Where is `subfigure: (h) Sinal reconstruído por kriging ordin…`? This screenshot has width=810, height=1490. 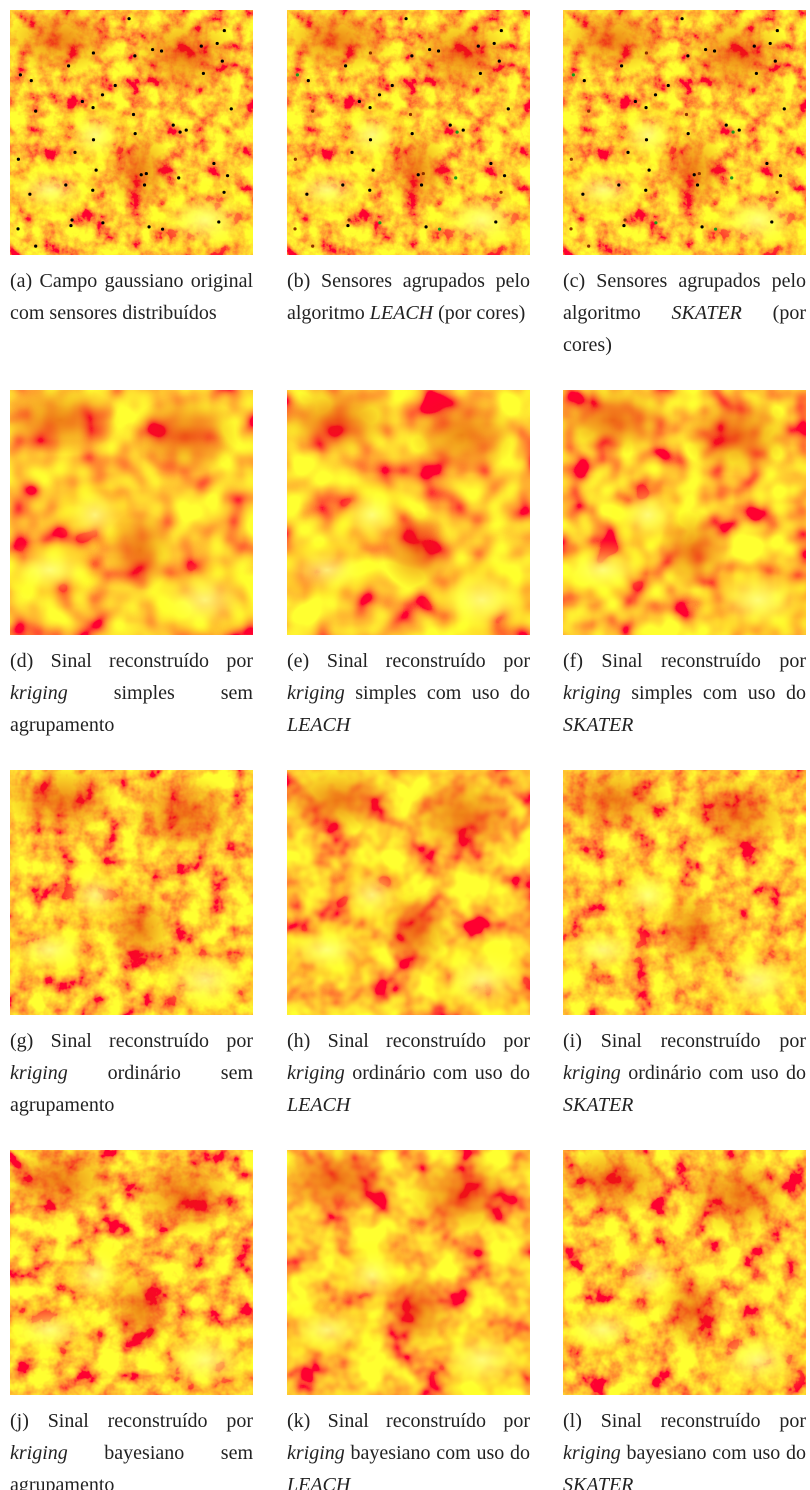
subfigure: (h) Sinal reconstruído por kriging ordin… is located at coordinates (408, 945).